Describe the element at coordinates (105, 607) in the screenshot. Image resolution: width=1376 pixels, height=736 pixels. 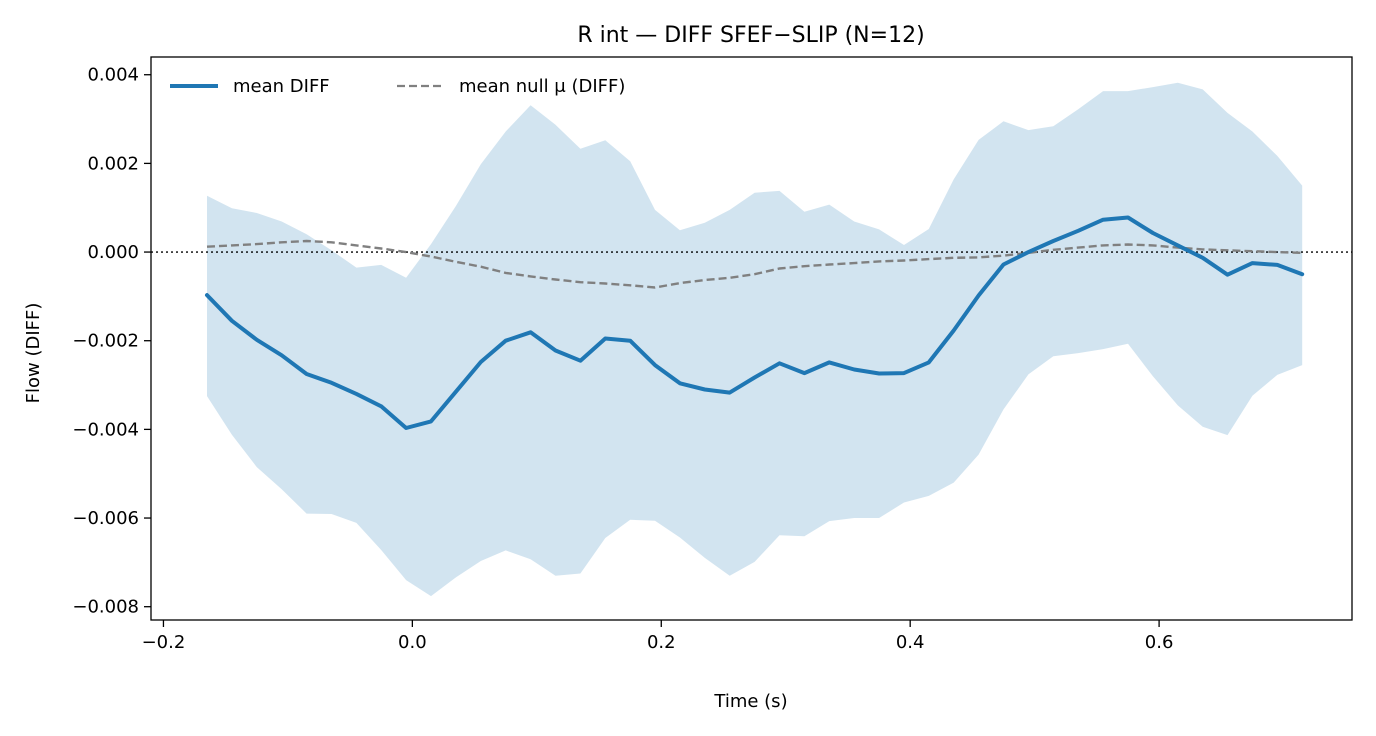
I see `y-tick-label: −0.008` at that location.